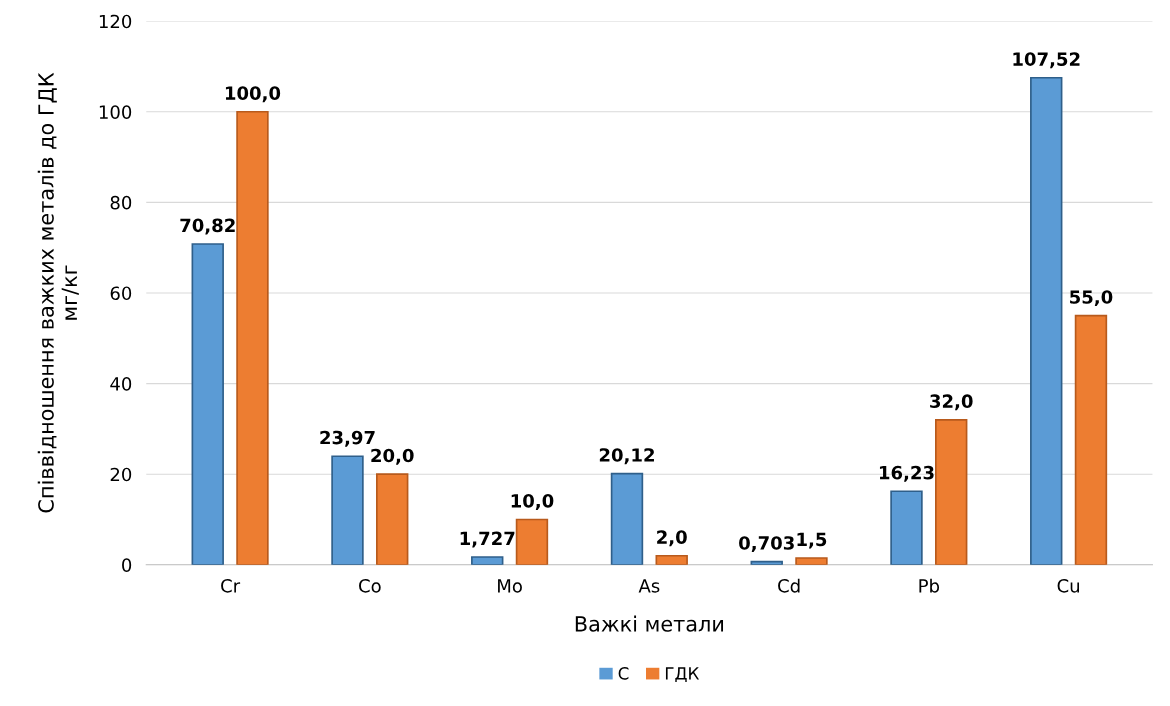 The image size is (1170, 706). Describe the element at coordinates (812, 540) in the screenshot. I see `data-label: 1,5` at that location.